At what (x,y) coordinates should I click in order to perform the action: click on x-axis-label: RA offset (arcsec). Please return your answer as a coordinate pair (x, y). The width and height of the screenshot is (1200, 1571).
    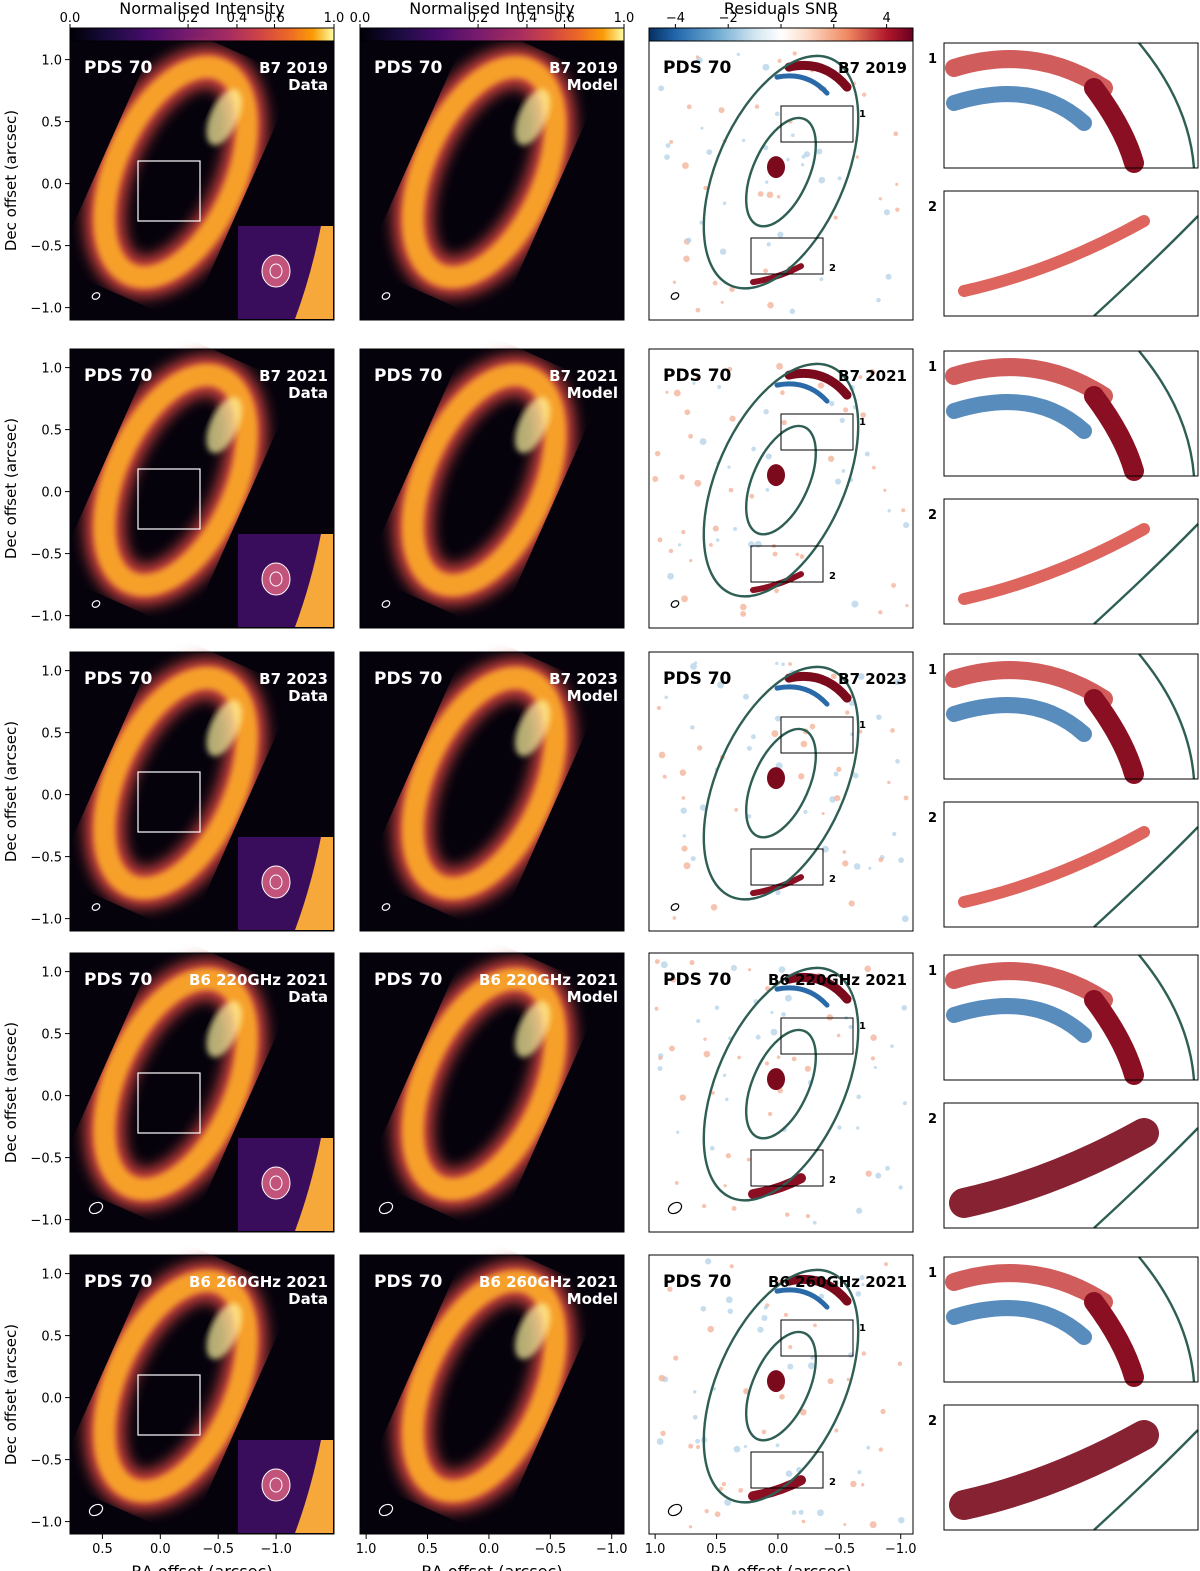
    Looking at the image, I should click on (201, 1566).